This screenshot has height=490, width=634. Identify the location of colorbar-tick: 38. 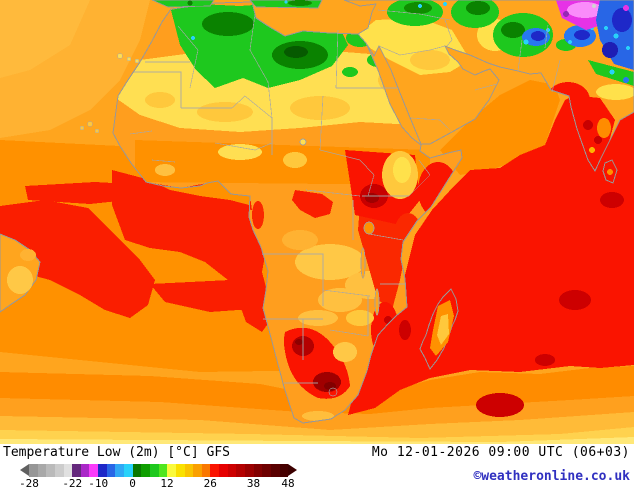
(253, 483).